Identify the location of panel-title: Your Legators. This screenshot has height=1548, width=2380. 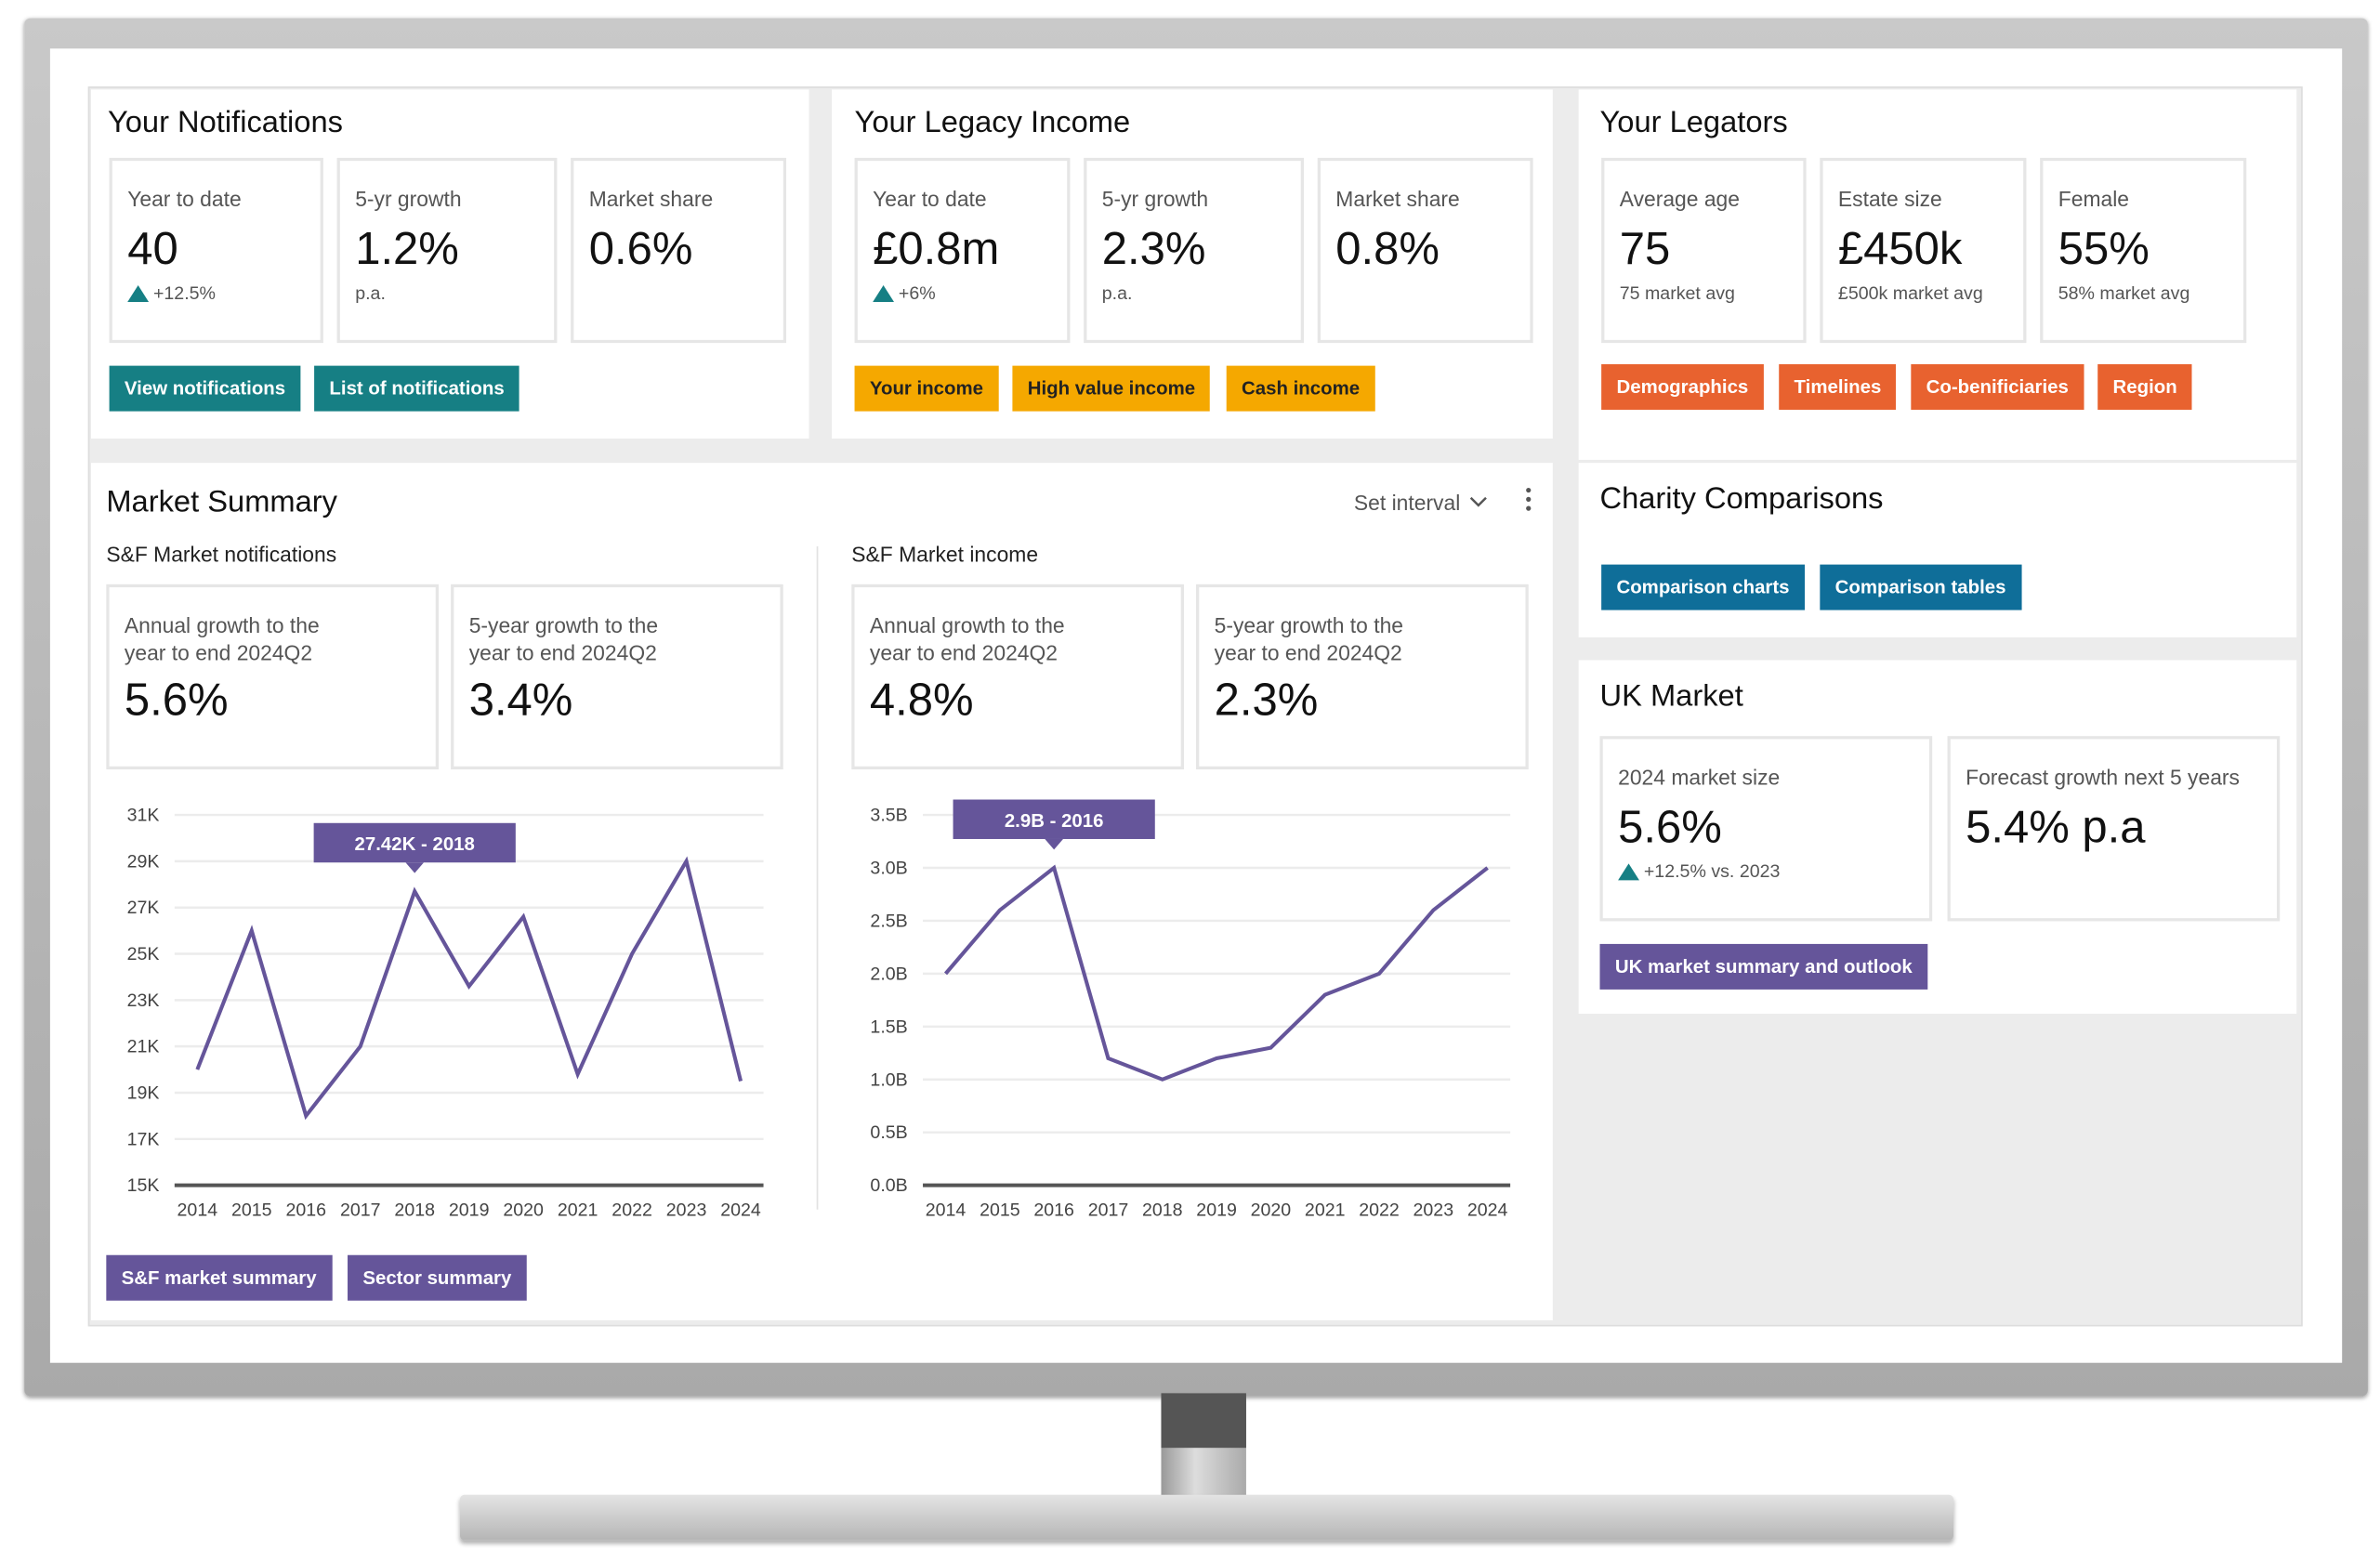
(1693, 123).